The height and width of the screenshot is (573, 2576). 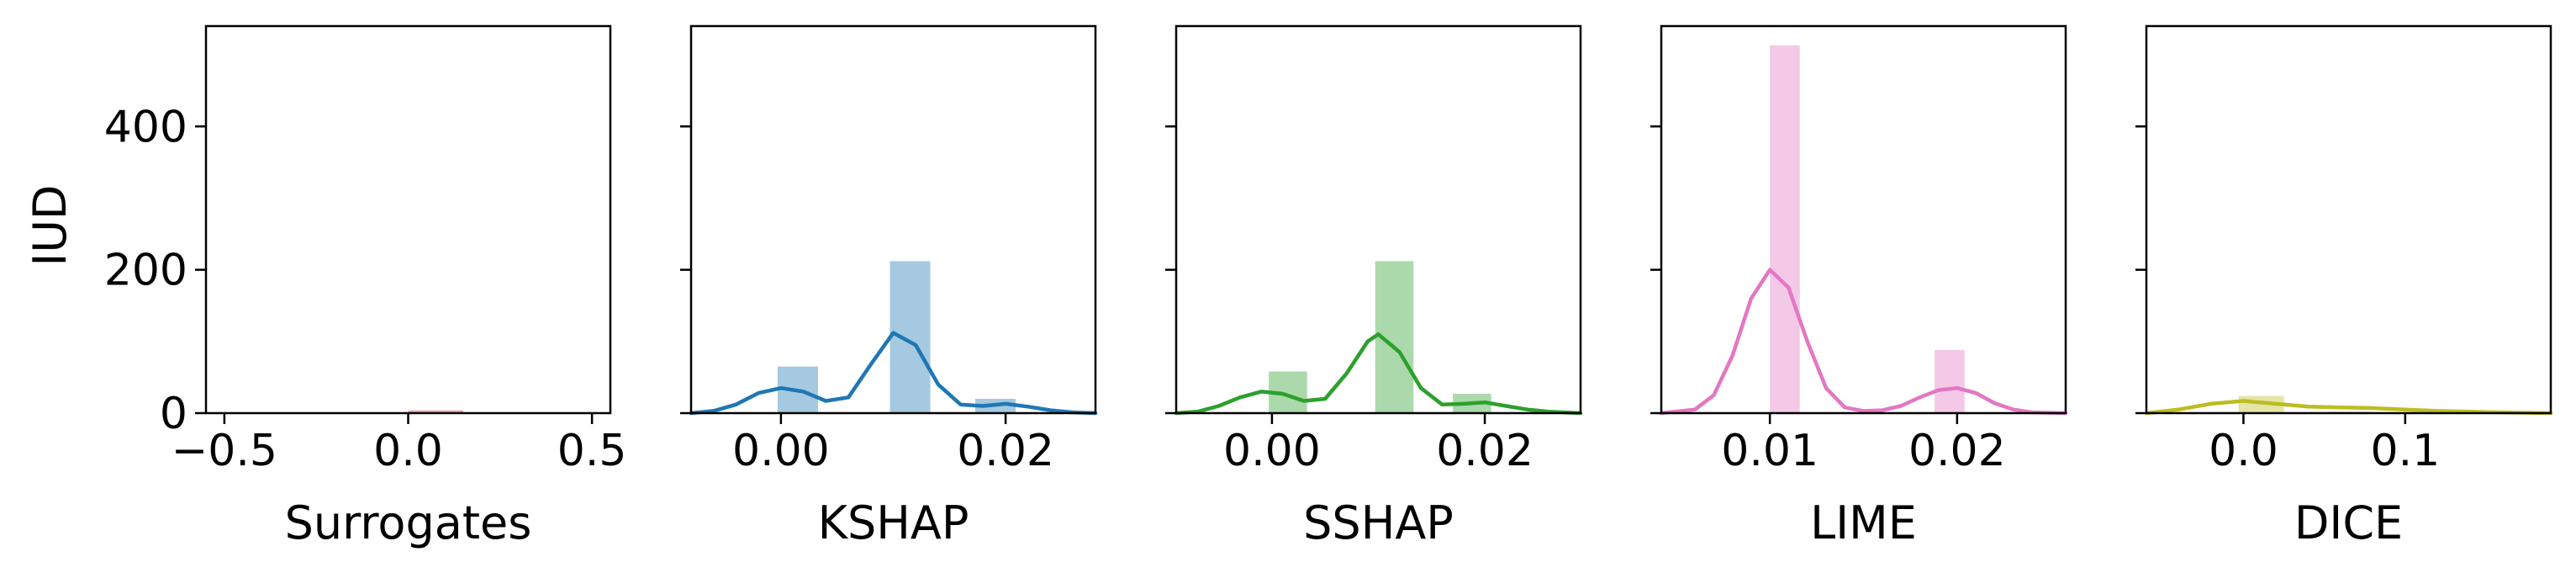 I want to click on kshap-x-axis-label: KSHAP, so click(x=893, y=522).